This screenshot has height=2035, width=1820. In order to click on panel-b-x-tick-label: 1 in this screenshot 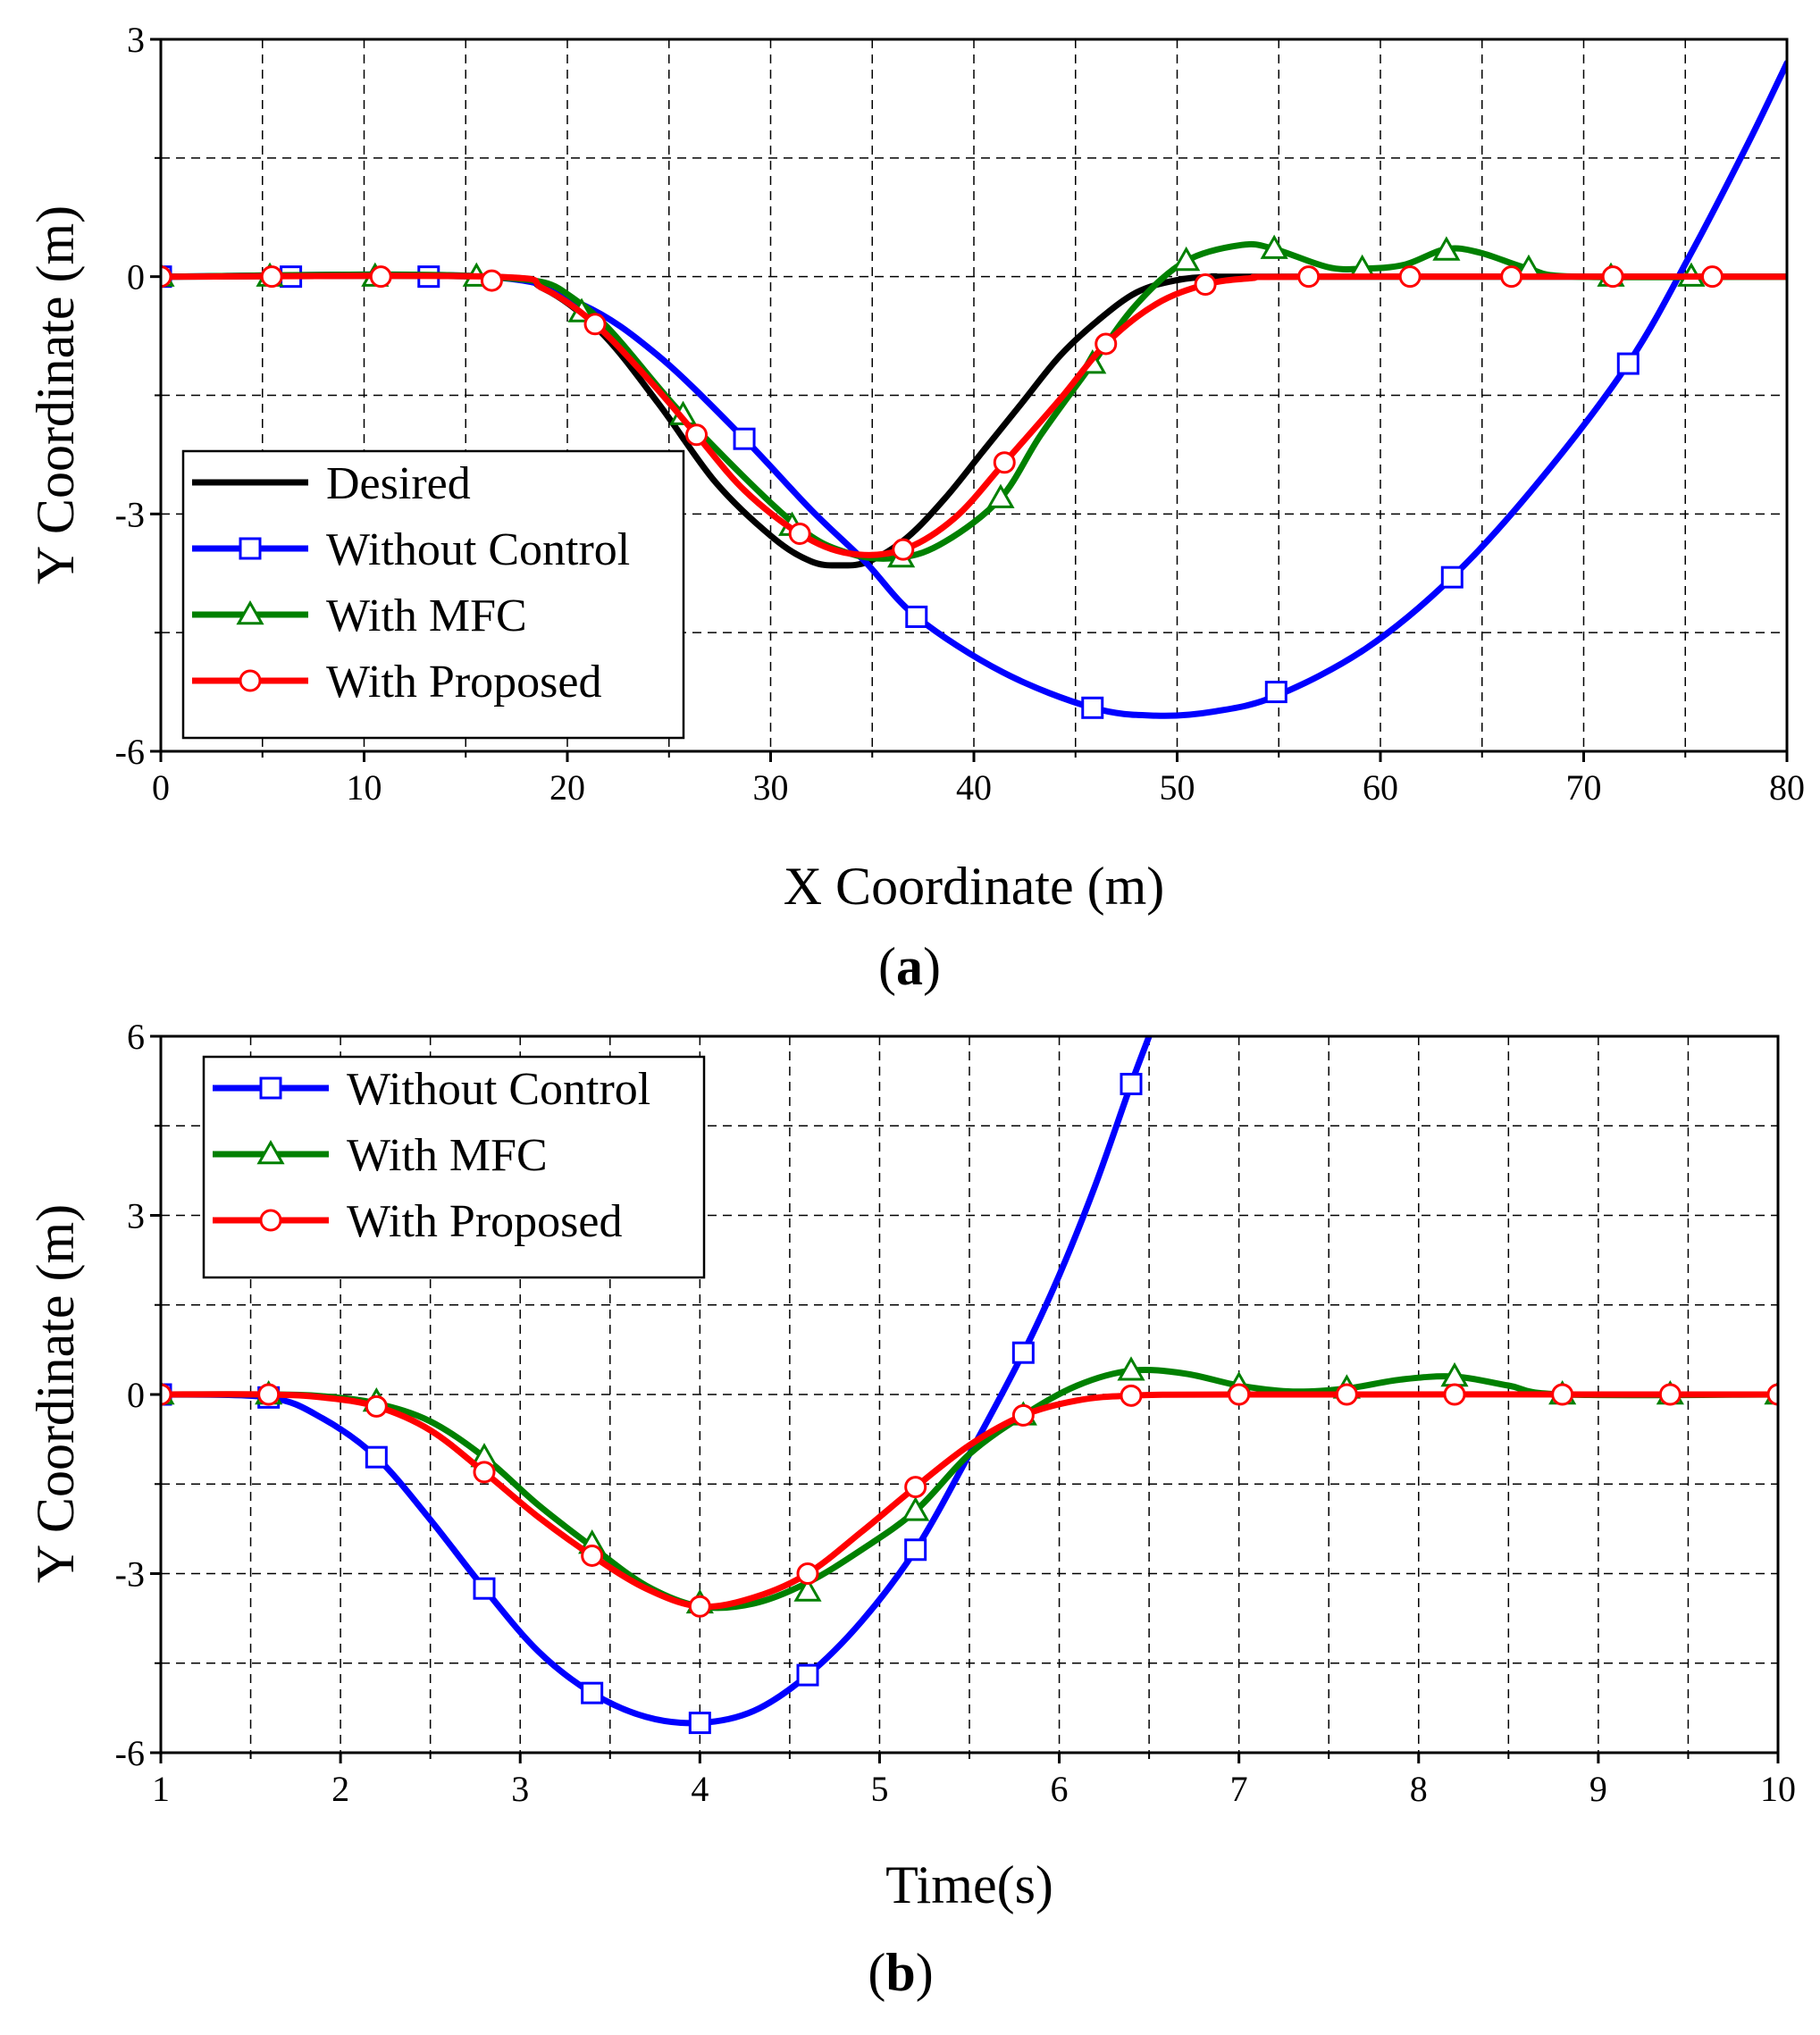, I will do `click(161, 1789)`.